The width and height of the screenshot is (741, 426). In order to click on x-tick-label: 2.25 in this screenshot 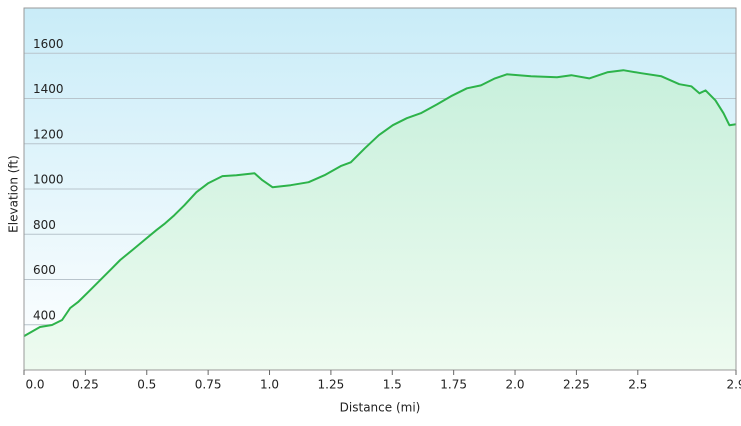, I will do `click(576, 385)`.